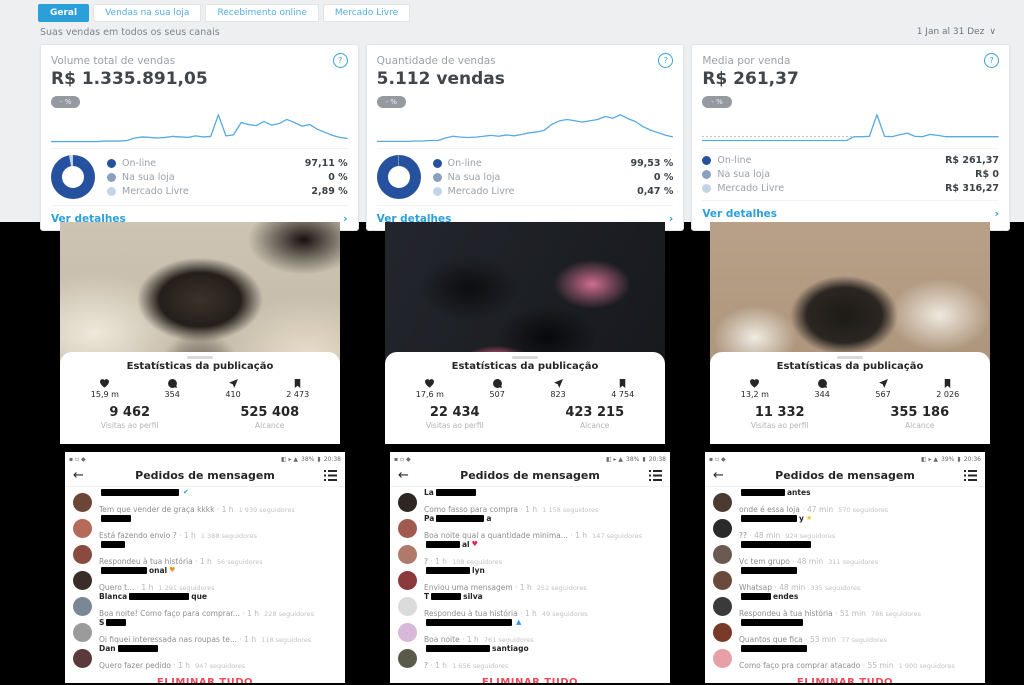  What do you see at coordinates (845, 527) in the screenshot?
I see `message-request-row: y ★ ?? · 48 min 924 seguidores` at bounding box center [845, 527].